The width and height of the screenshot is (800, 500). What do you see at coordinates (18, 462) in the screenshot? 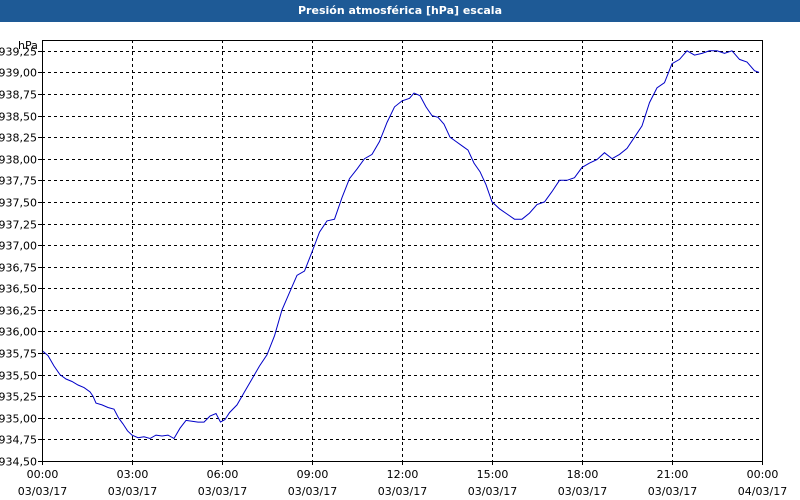
I see `y-tick-label: 934,50` at bounding box center [18, 462].